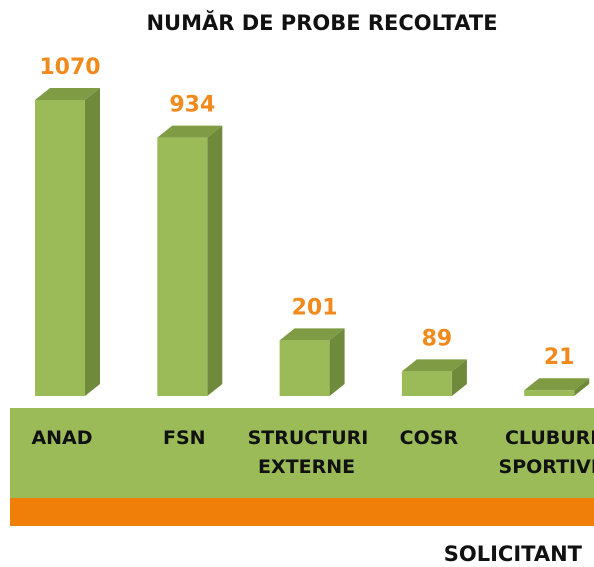 The width and height of the screenshot is (594, 567). Describe the element at coordinates (69, 67) in the screenshot. I see `value-label: 1070` at that location.